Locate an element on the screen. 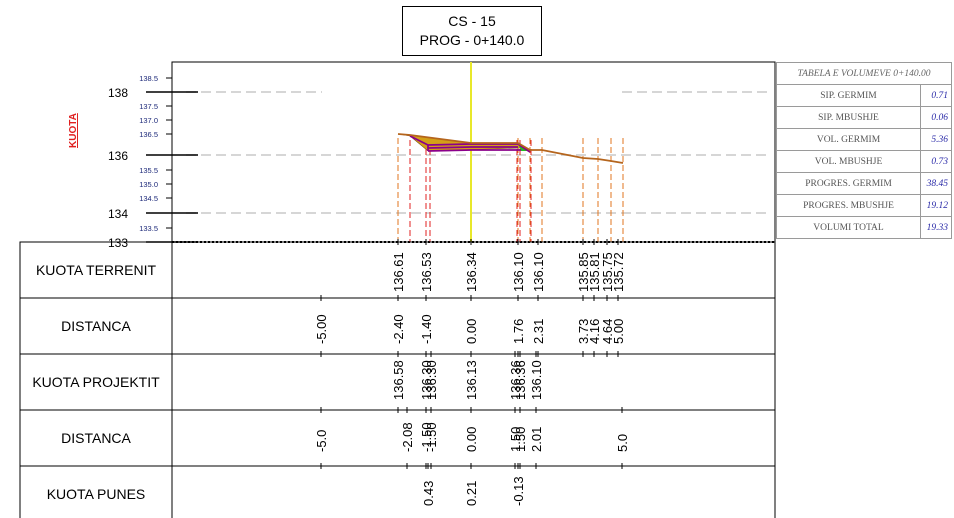  design-elevation-label: 136.58 is located at coordinates (398, 380).